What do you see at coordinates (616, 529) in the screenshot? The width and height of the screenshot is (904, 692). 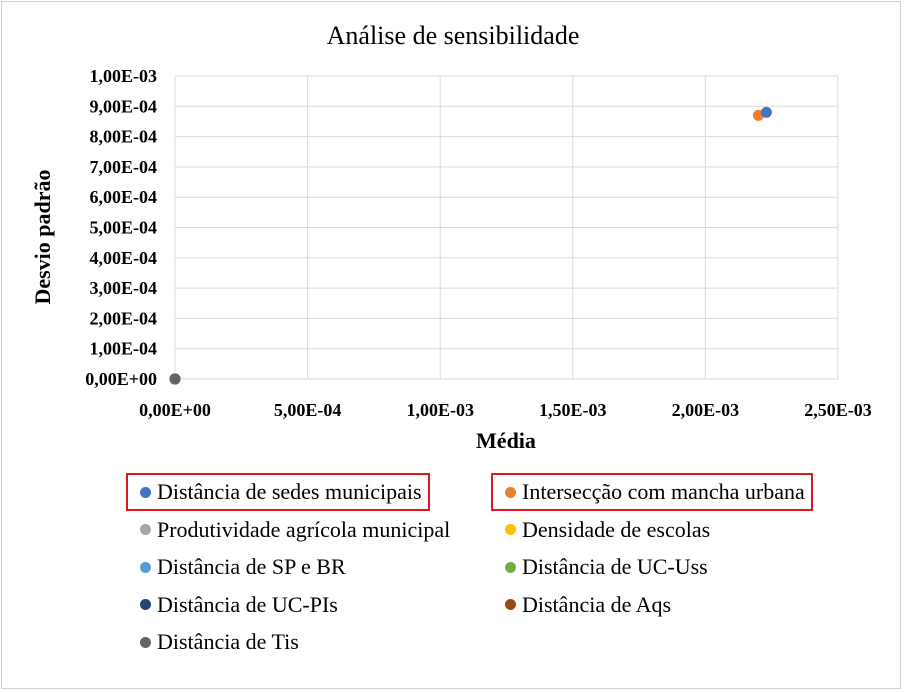 I see `legend-label: Densidade de escolas` at bounding box center [616, 529].